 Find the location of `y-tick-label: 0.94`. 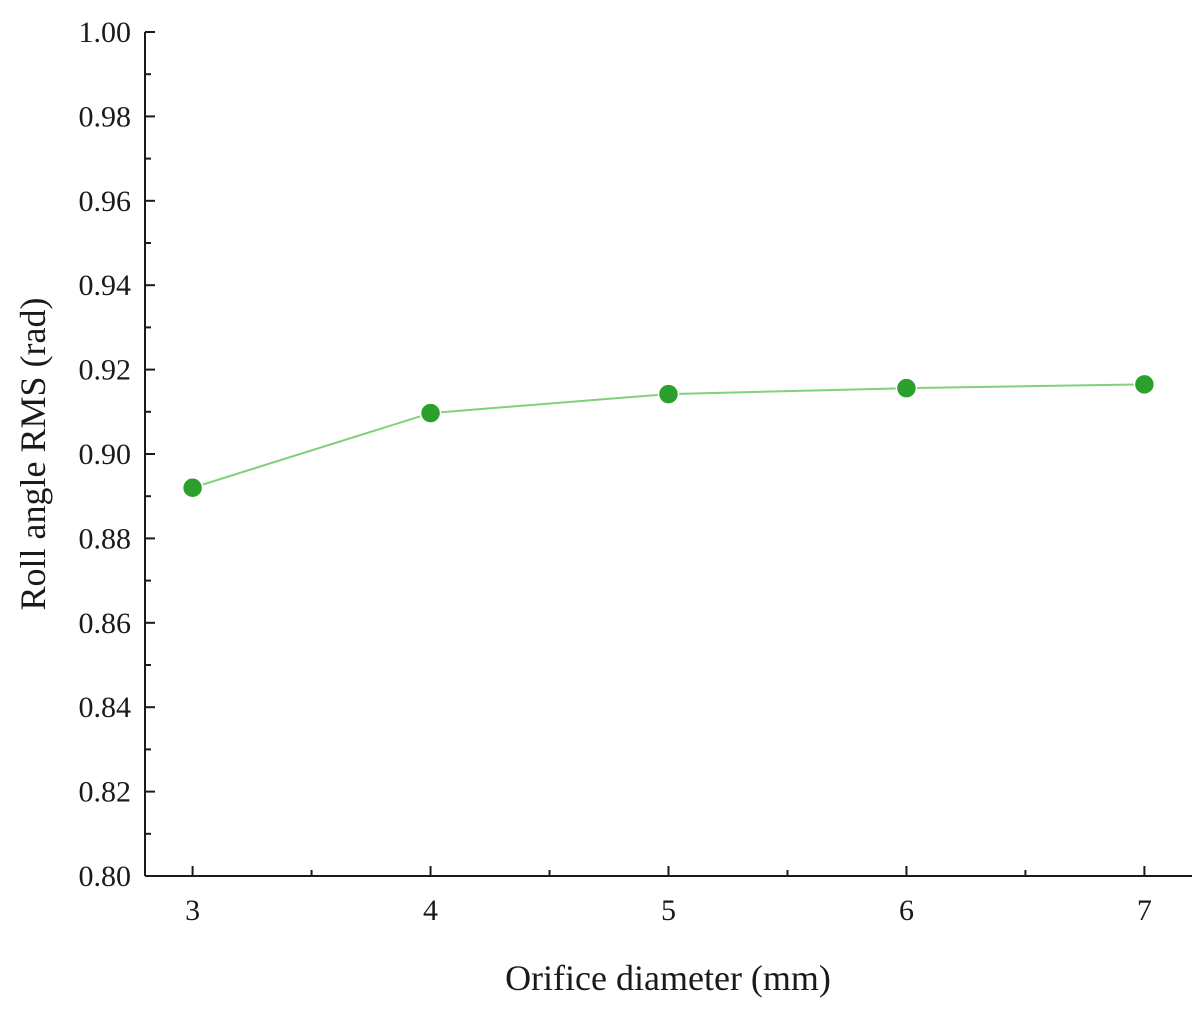

y-tick-label: 0.94 is located at coordinates (105, 285).